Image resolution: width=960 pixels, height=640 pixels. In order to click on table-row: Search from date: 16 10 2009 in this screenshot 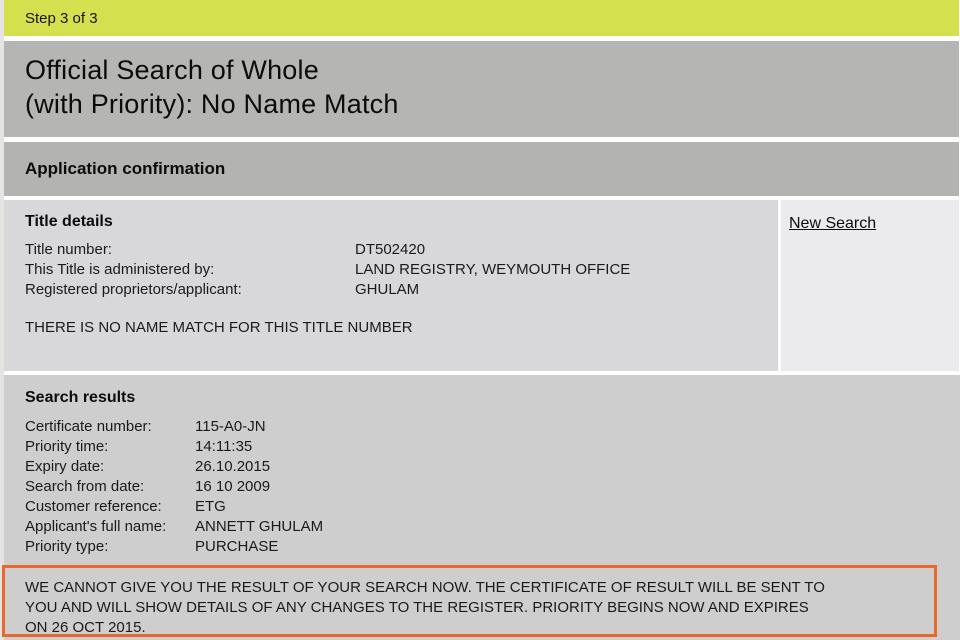, I will do `click(492, 487)`.